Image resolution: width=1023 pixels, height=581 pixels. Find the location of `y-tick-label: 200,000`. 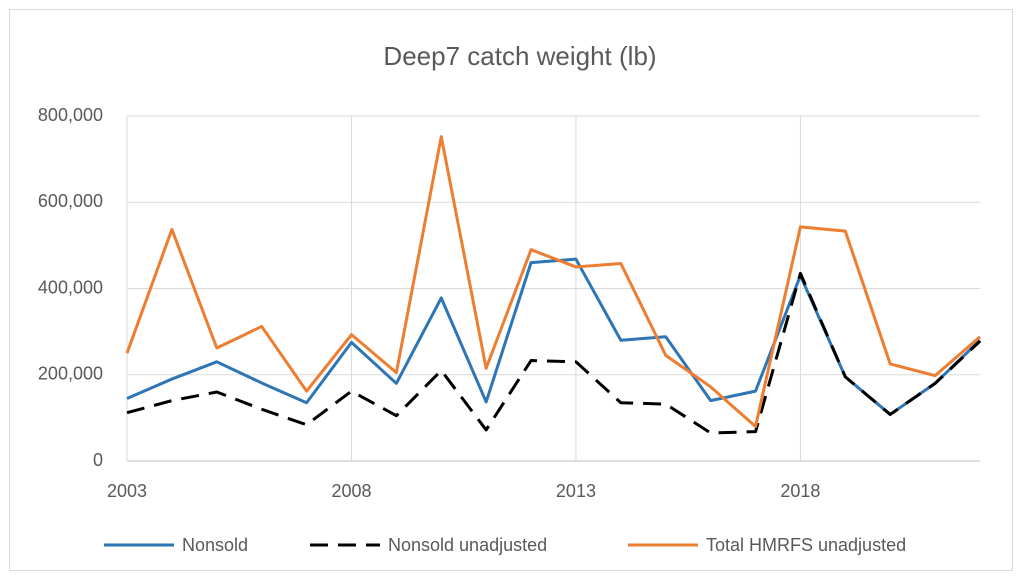

y-tick-label: 200,000 is located at coordinates (70, 374).